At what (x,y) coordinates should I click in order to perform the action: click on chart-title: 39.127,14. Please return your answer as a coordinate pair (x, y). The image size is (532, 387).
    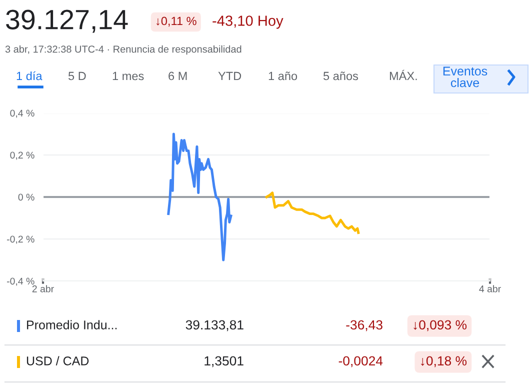
    Looking at the image, I should click on (67, 21).